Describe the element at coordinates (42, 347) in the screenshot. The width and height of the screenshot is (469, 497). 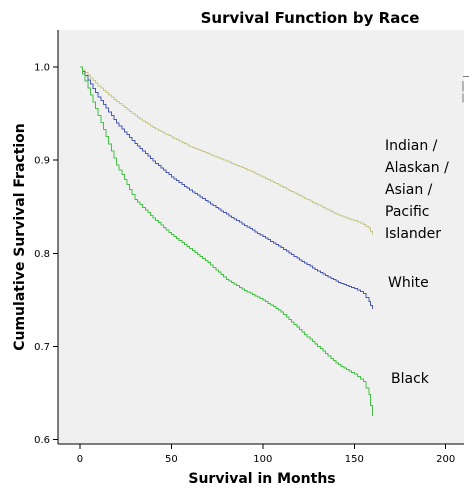
I see `y-tick-label: 0.7` at that location.